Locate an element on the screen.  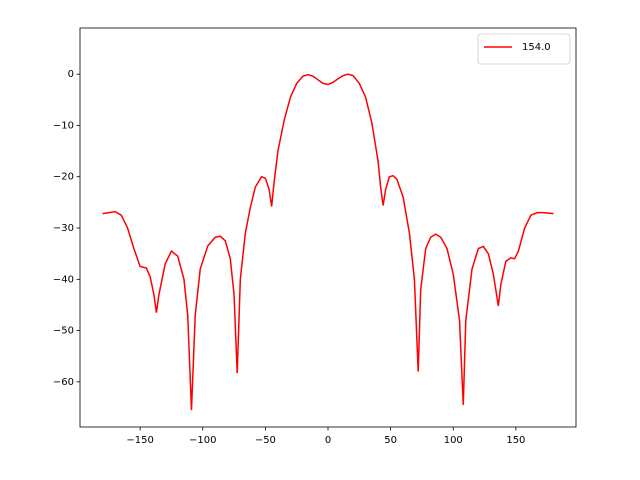
x-tick-label: −50 is located at coordinates (265, 440).